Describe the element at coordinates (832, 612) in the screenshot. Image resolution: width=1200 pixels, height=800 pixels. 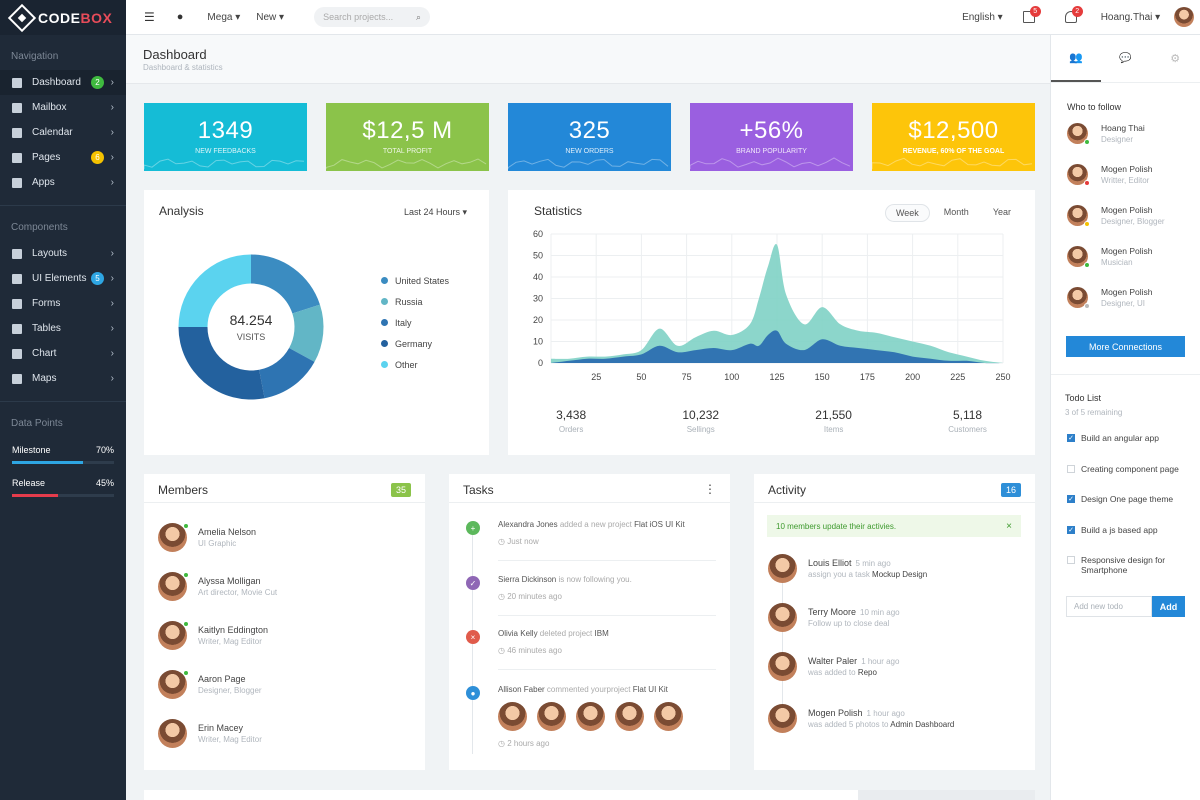
I see `activity-user: Terry Moore` at that location.